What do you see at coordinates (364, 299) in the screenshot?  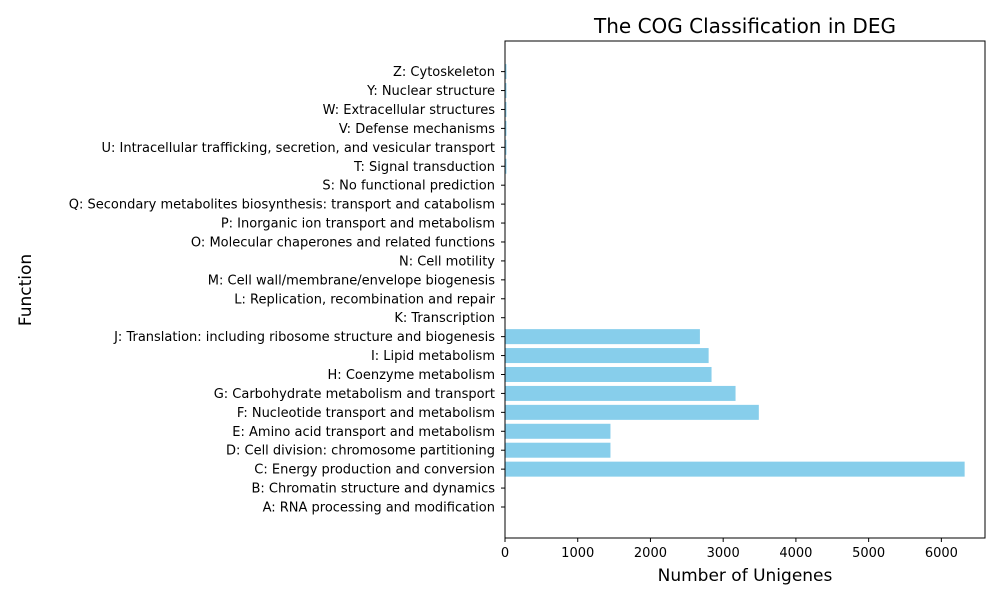 I see `y-tick-label-l: L: Replication, recombination and repair` at bounding box center [364, 299].